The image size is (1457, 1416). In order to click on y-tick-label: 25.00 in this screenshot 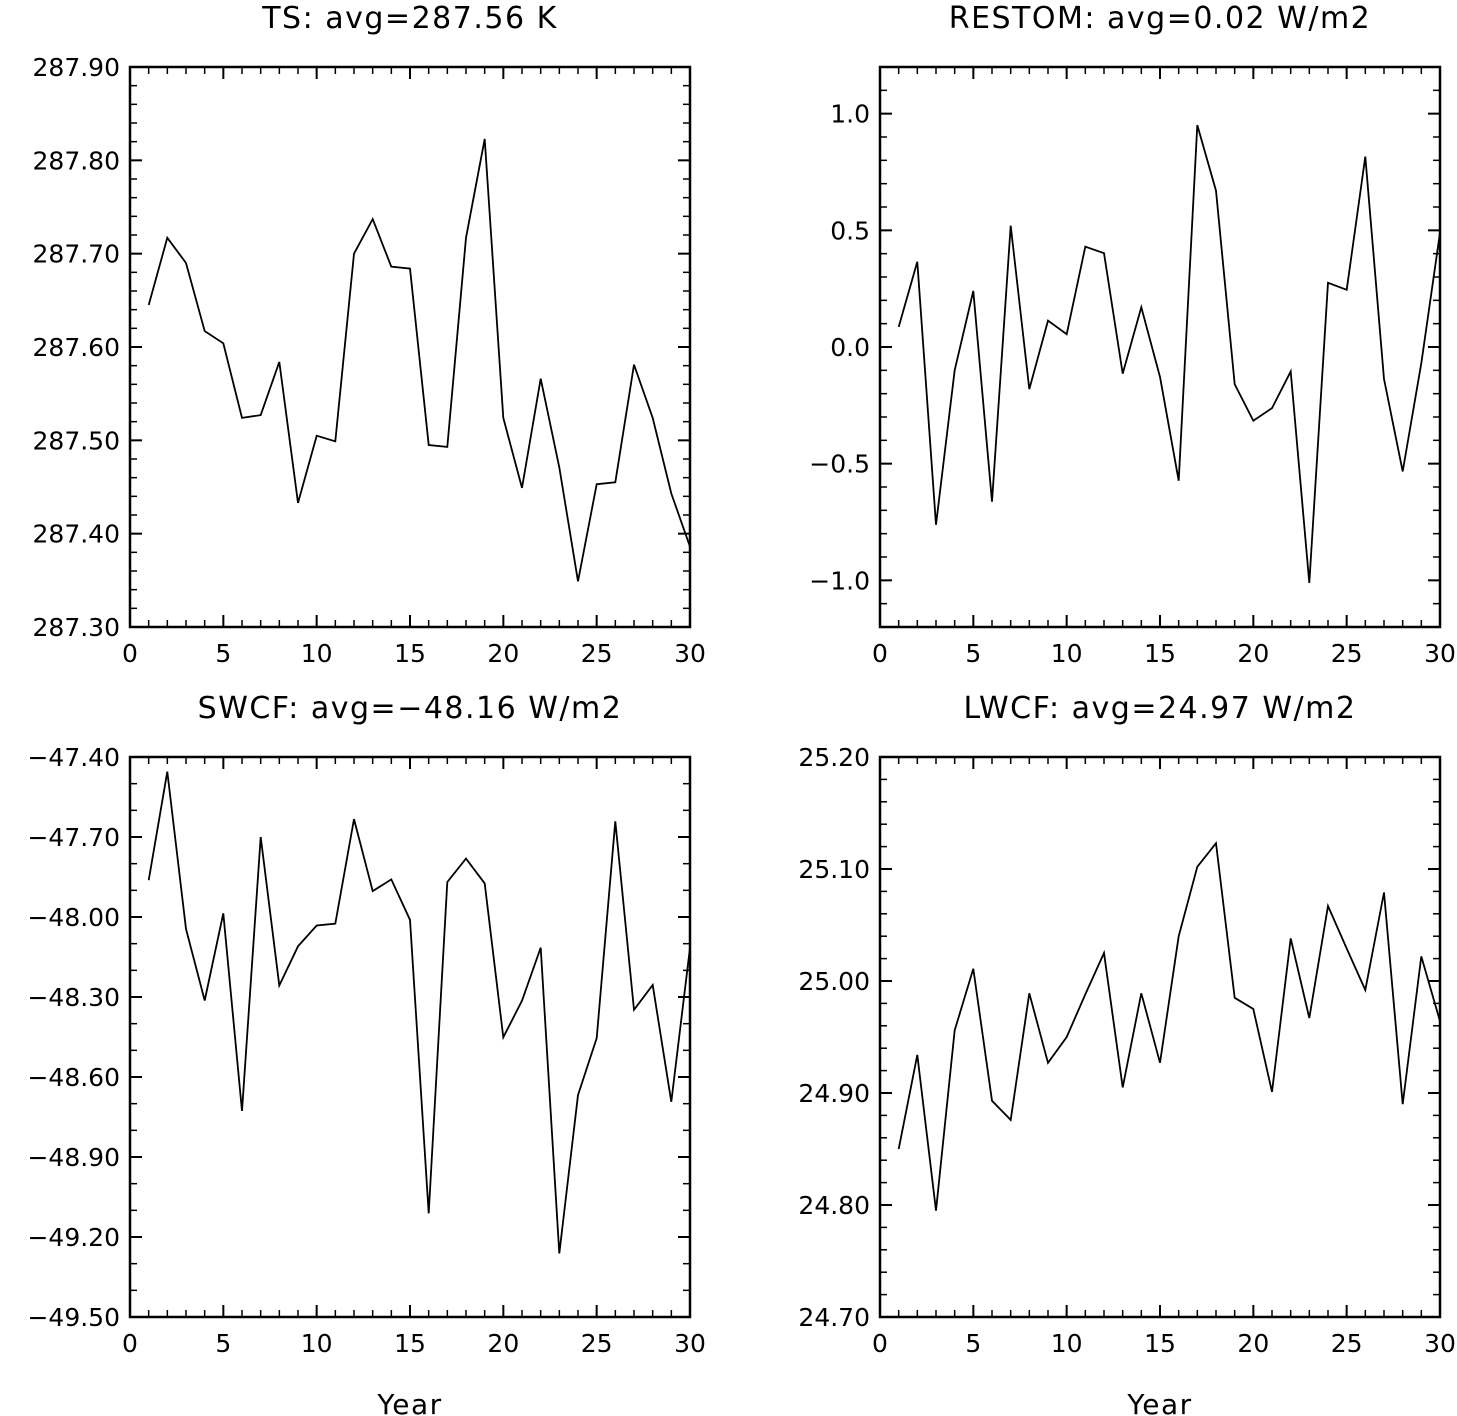, I will do `click(834, 981)`.